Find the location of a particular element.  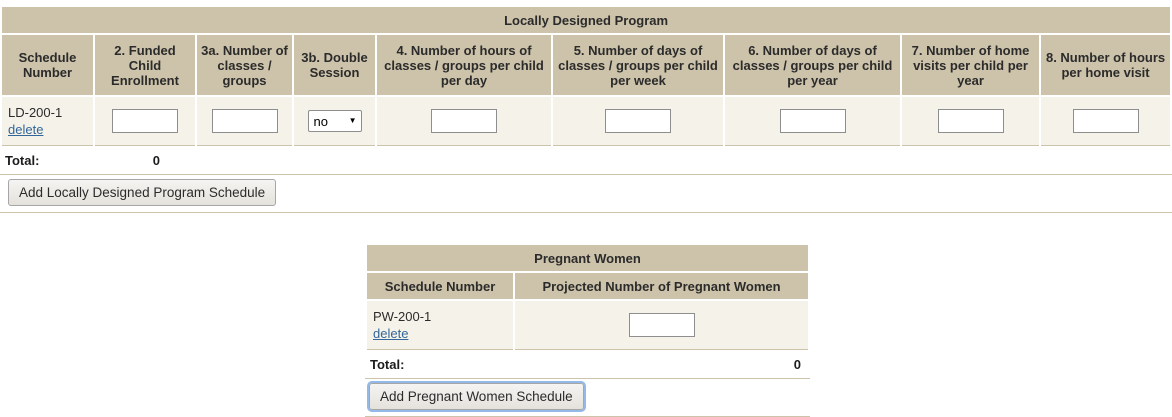

pw-table-title: Pregnant Women is located at coordinates (588, 258).